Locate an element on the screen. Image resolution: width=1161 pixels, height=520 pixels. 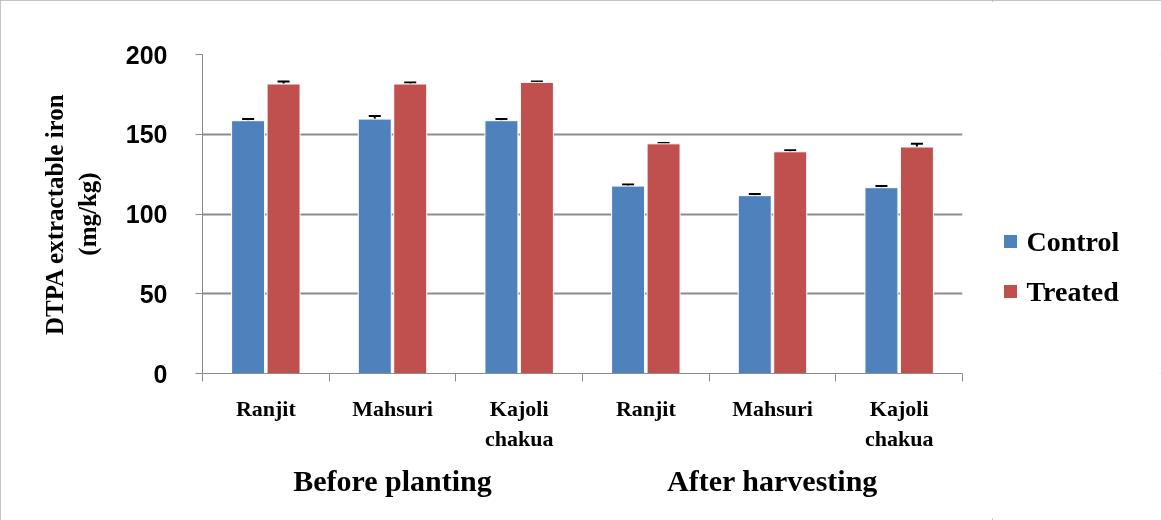
y-tick-label: 50 is located at coordinates (153, 293).